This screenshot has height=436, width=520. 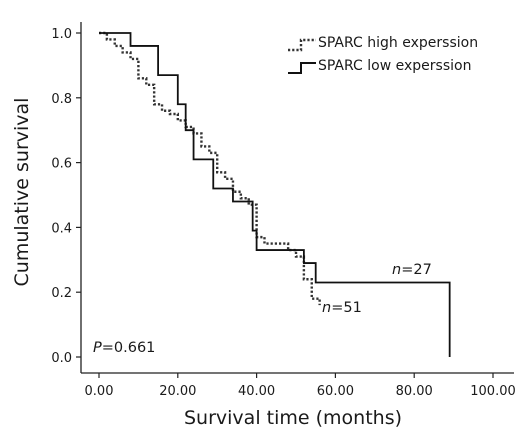 I want to click on y-tick-label: 0.4, so click(x=61, y=228).